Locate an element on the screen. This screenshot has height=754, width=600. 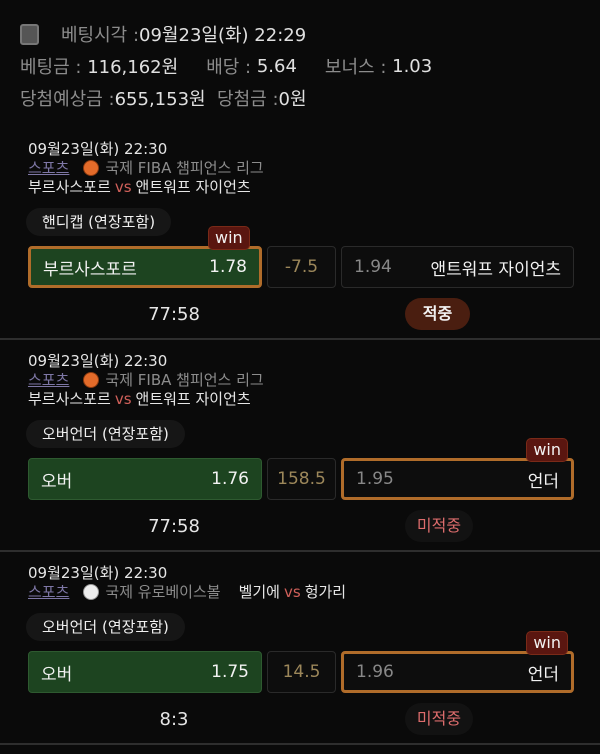
away-option: 앤트워프 자이언츠 is located at coordinates (495, 269).